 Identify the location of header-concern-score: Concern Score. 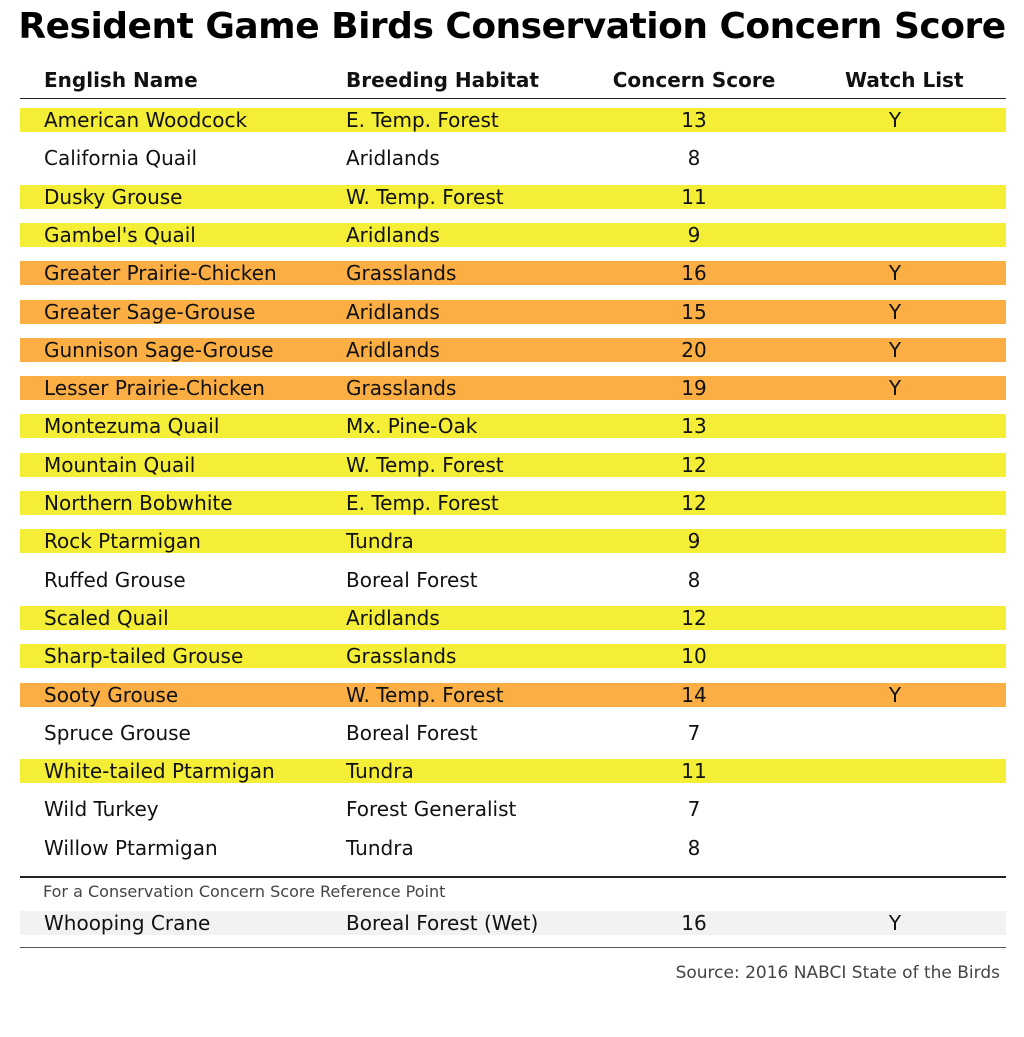
(694, 80).